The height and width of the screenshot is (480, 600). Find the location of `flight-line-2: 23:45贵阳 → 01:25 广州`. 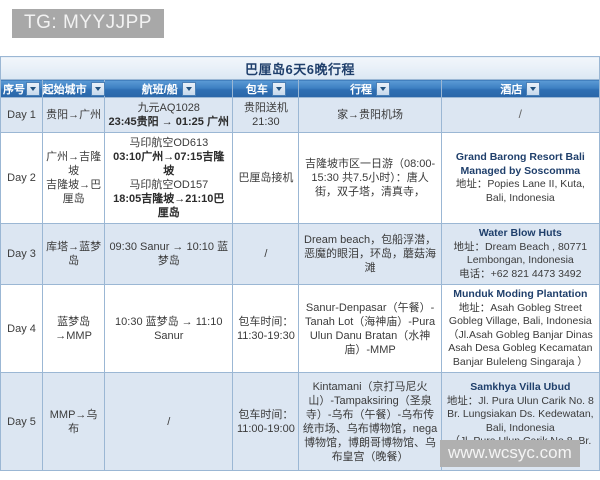

flight-line-2: 23:45贵阳 → 01:25 广州 is located at coordinates (168, 122).